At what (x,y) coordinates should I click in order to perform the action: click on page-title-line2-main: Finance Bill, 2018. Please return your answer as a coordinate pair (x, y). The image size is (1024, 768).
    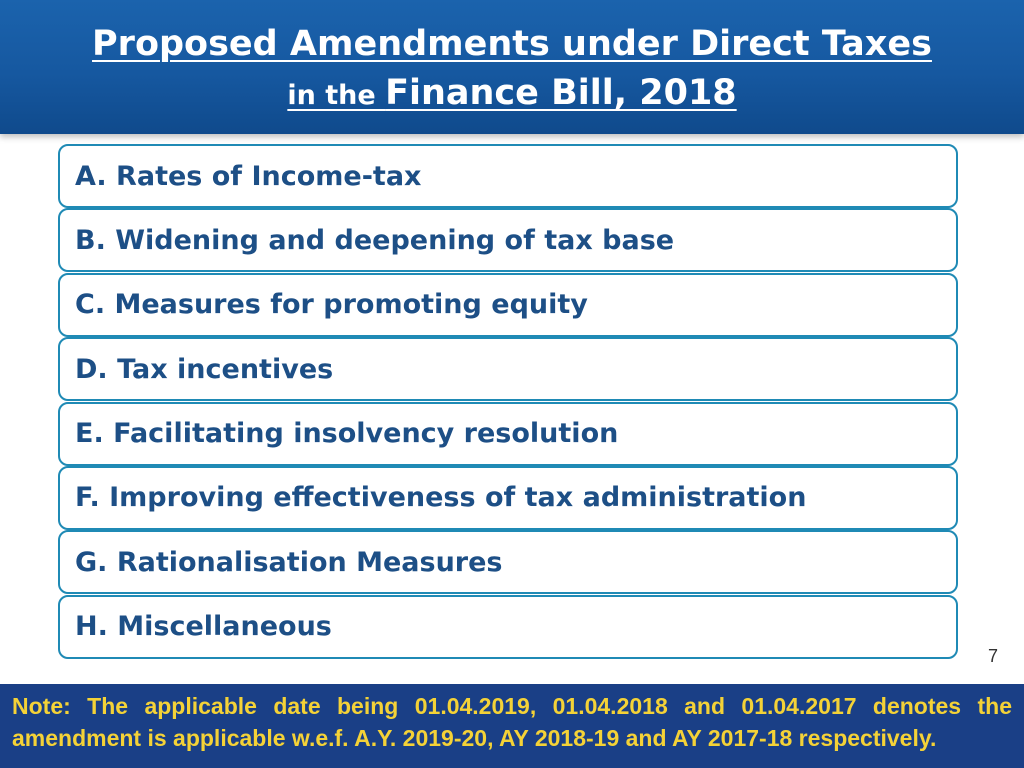
    Looking at the image, I should click on (561, 93).